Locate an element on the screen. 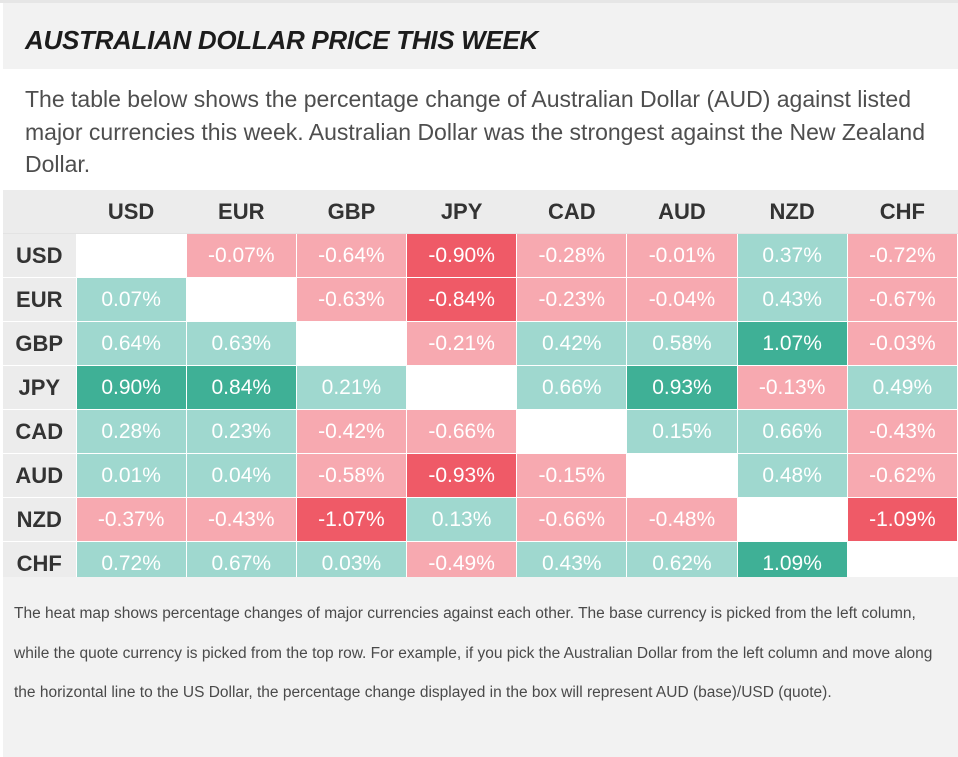 The image size is (958, 757). heatmap-cell-jpy-jpy is located at coordinates (462, 387).